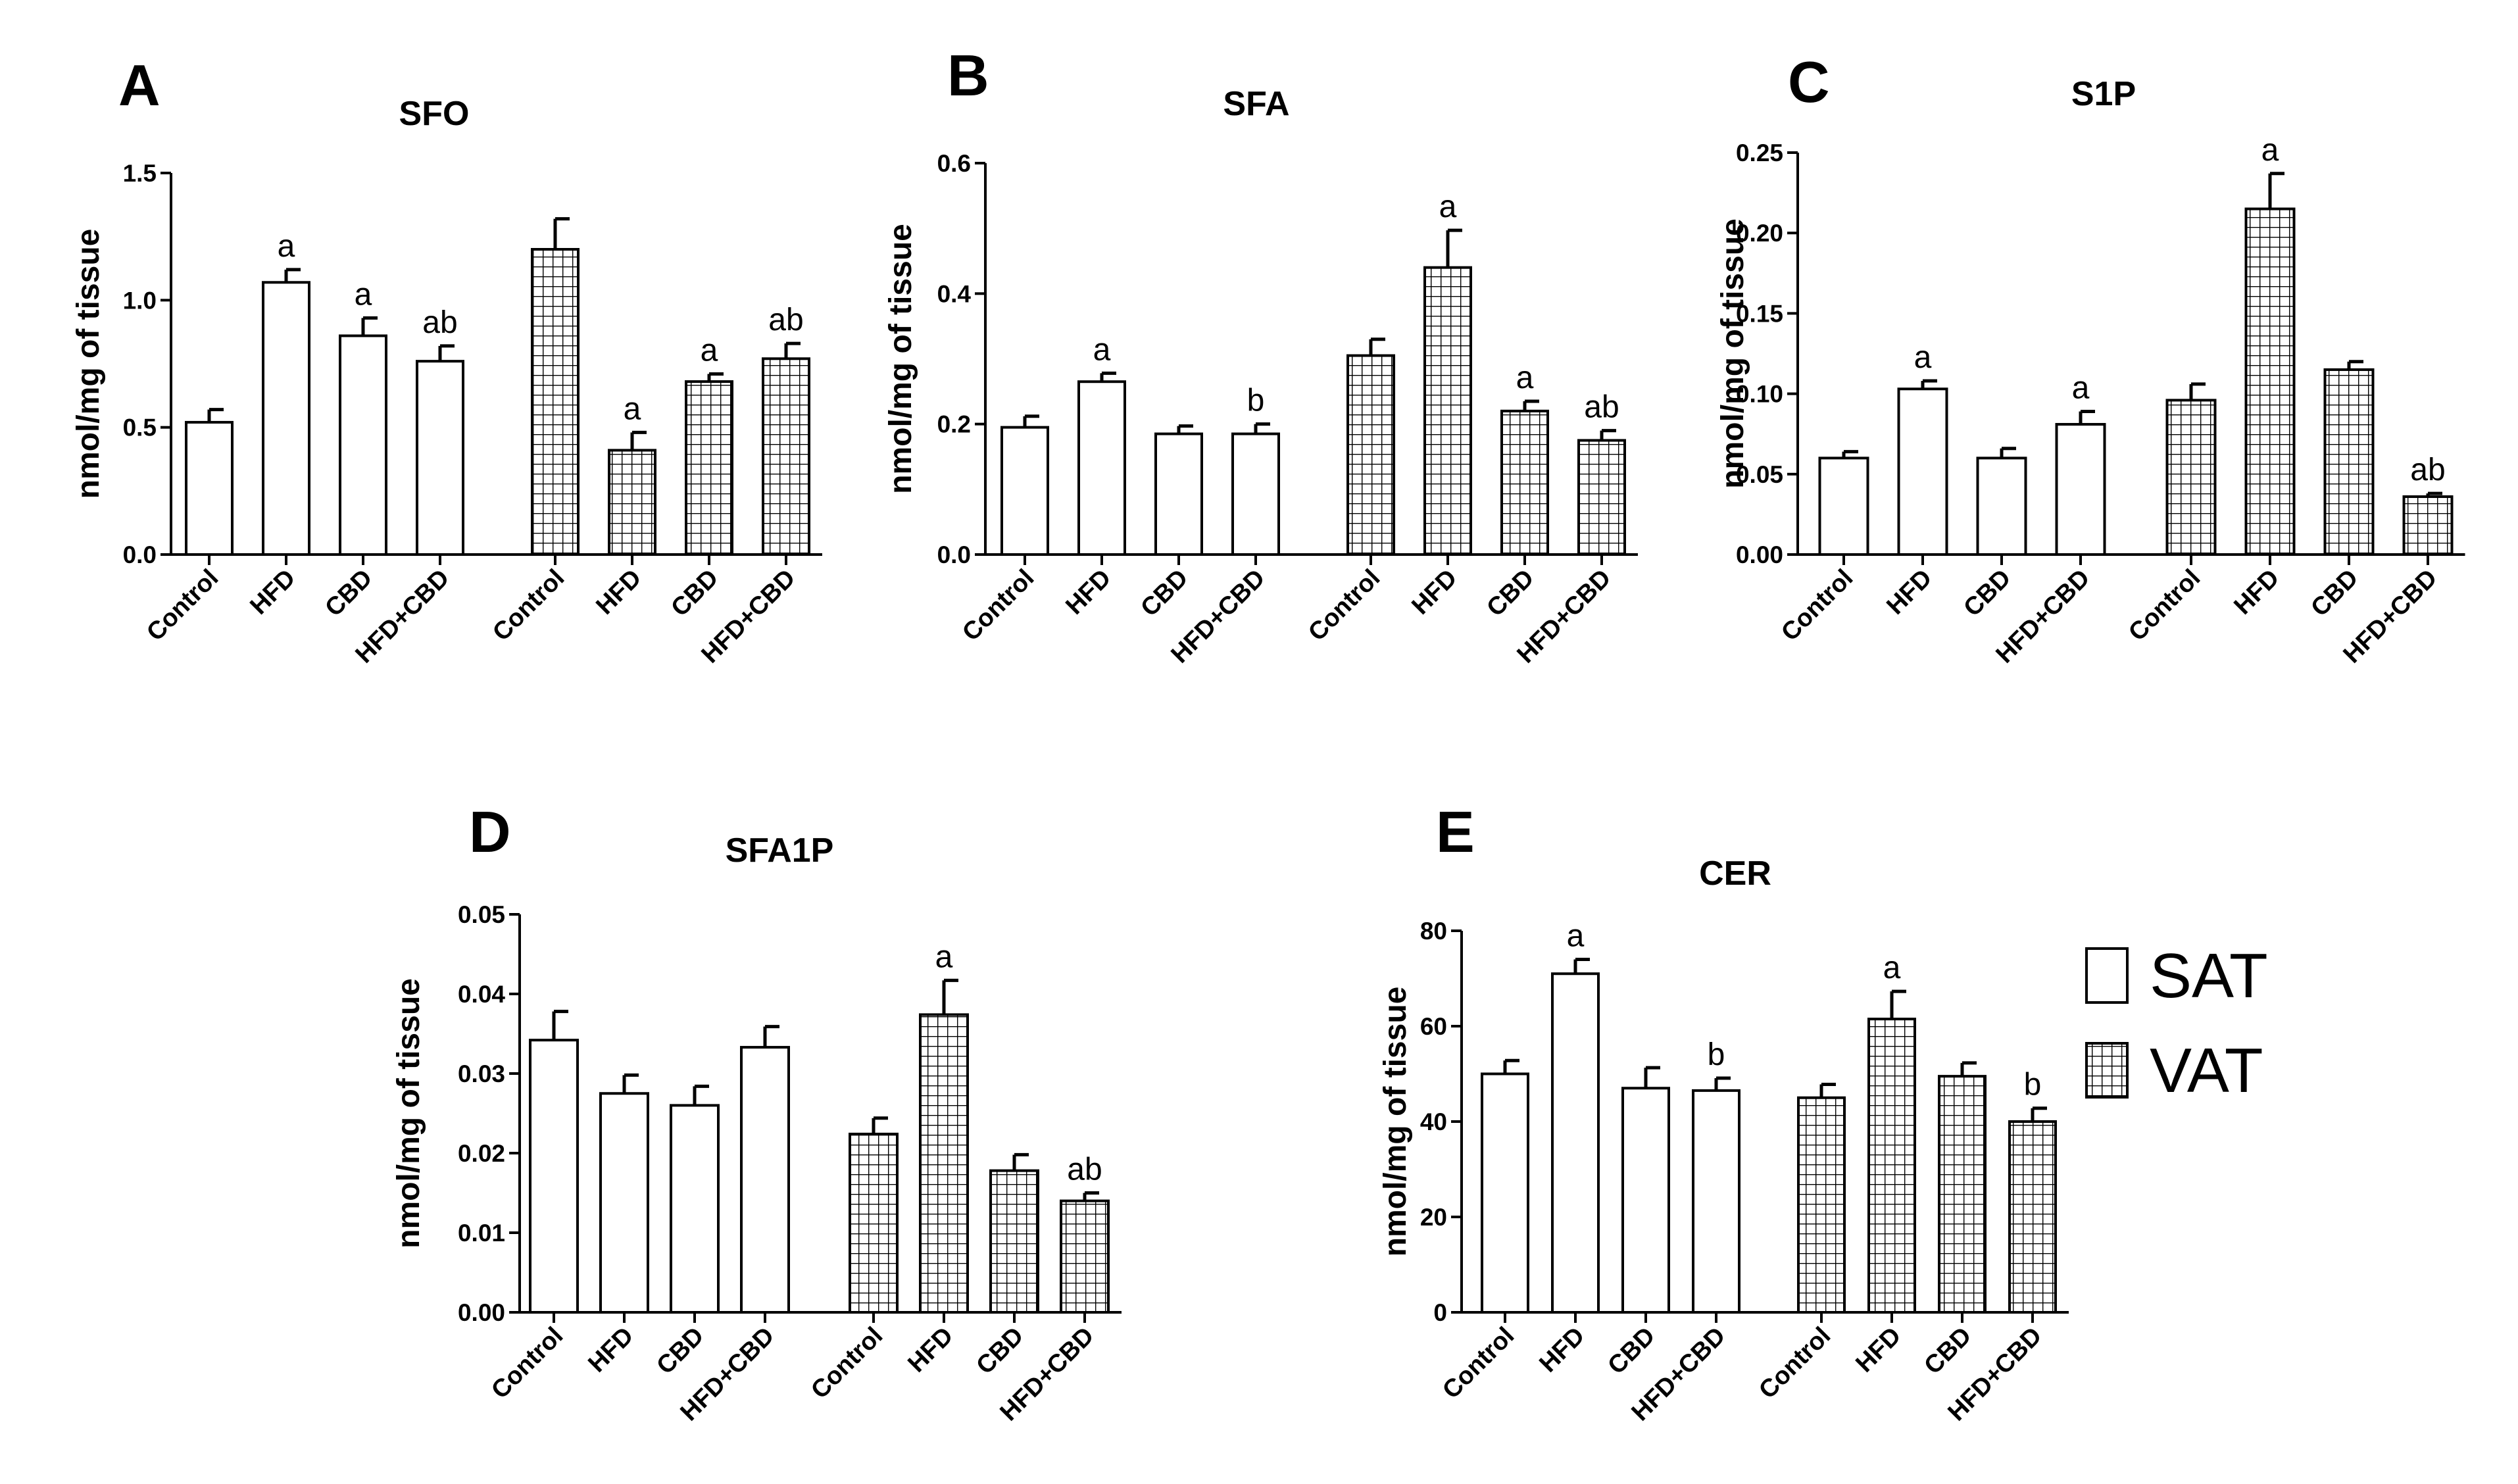 The image size is (2518, 1484). What do you see at coordinates (2334, 593) in the screenshot?
I see `x-tick-label-c-vat-cbd: CBD` at bounding box center [2334, 593].